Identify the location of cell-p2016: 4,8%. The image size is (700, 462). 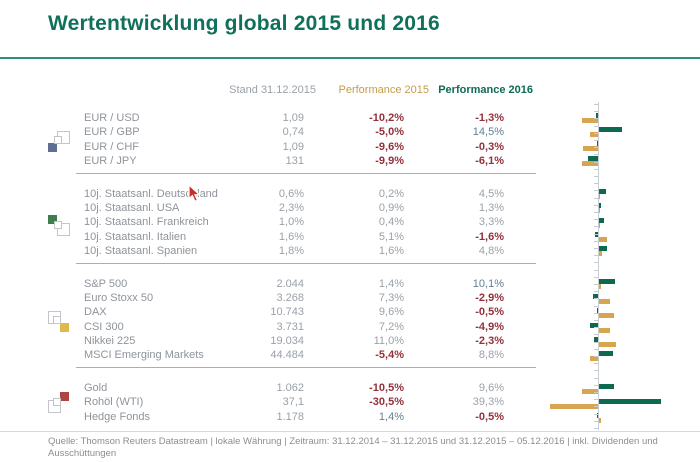
(491, 251).